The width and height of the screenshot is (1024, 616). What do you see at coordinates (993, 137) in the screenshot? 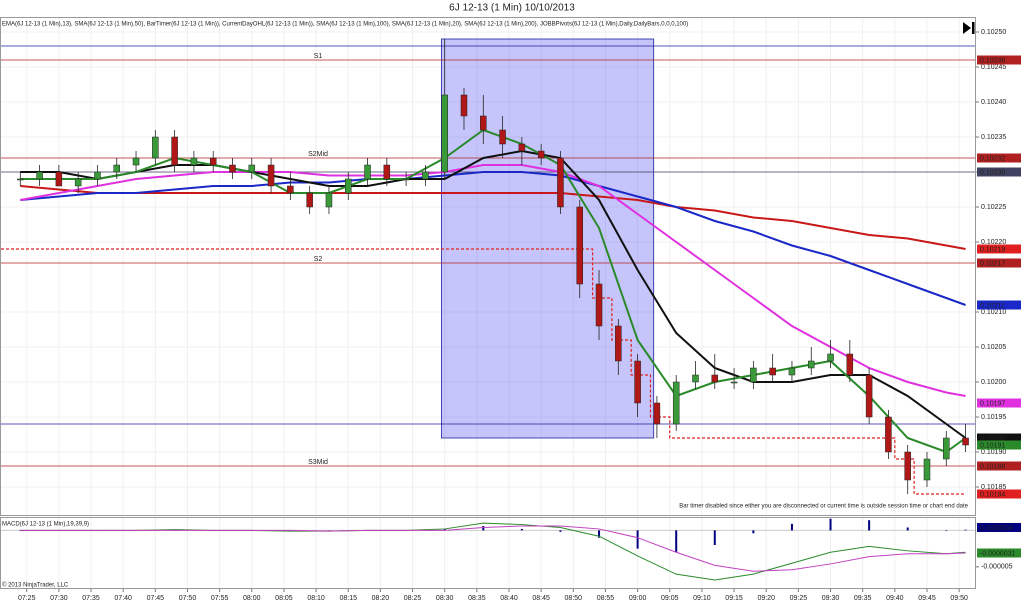
I see `y-tick-label: 0.10235` at bounding box center [993, 137].